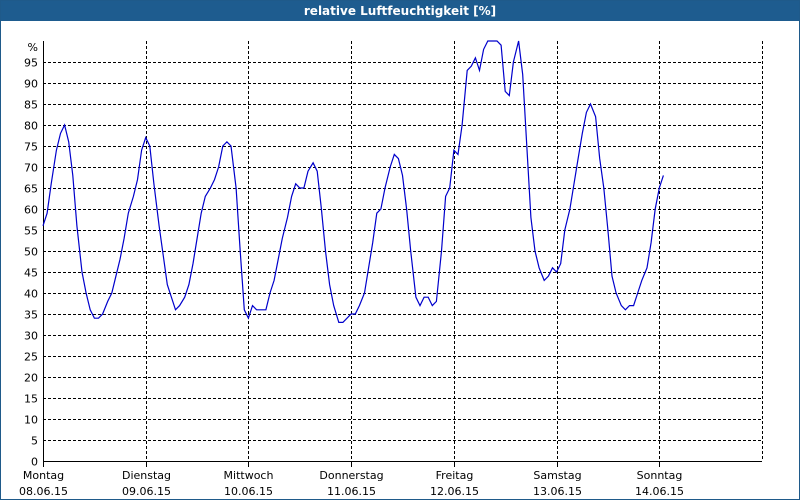 The image size is (800, 500). I want to click on x-tick-date-label: 11.06.15, so click(351, 491).